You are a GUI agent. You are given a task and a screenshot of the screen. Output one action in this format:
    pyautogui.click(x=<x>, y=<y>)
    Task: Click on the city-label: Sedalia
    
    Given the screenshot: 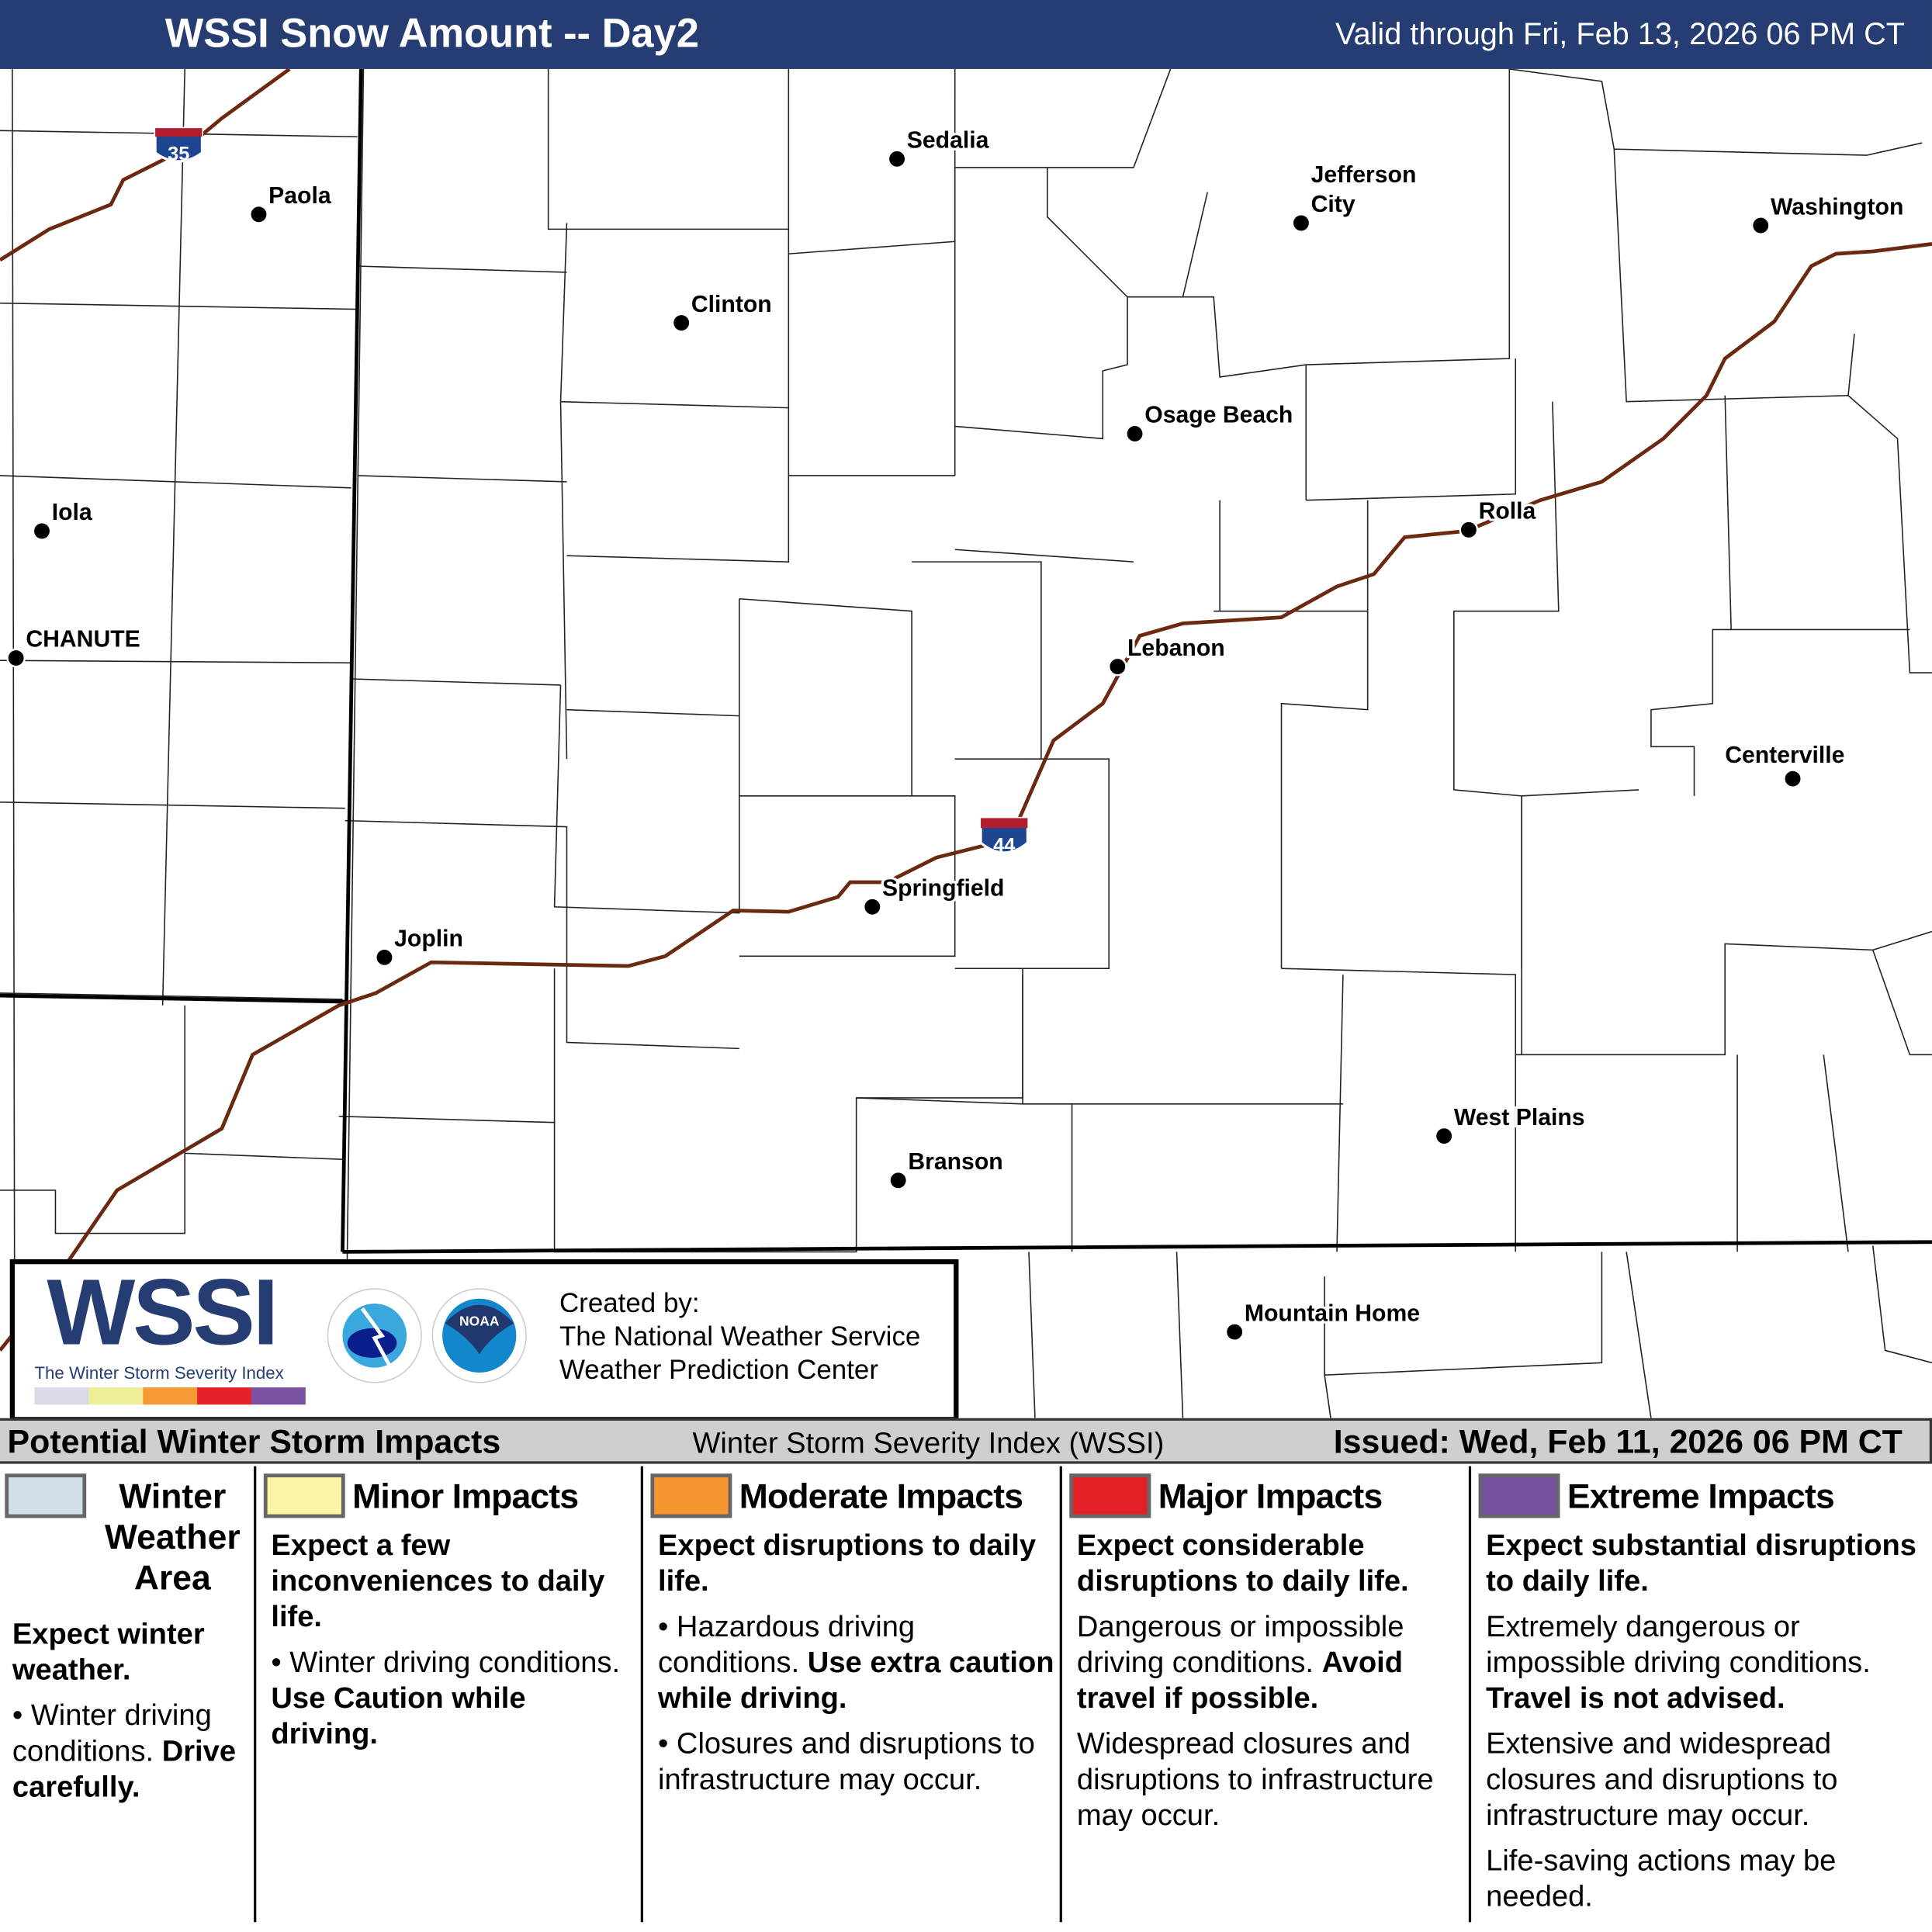 What is the action you would take?
    pyautogui.click(x=948, y=141)
    